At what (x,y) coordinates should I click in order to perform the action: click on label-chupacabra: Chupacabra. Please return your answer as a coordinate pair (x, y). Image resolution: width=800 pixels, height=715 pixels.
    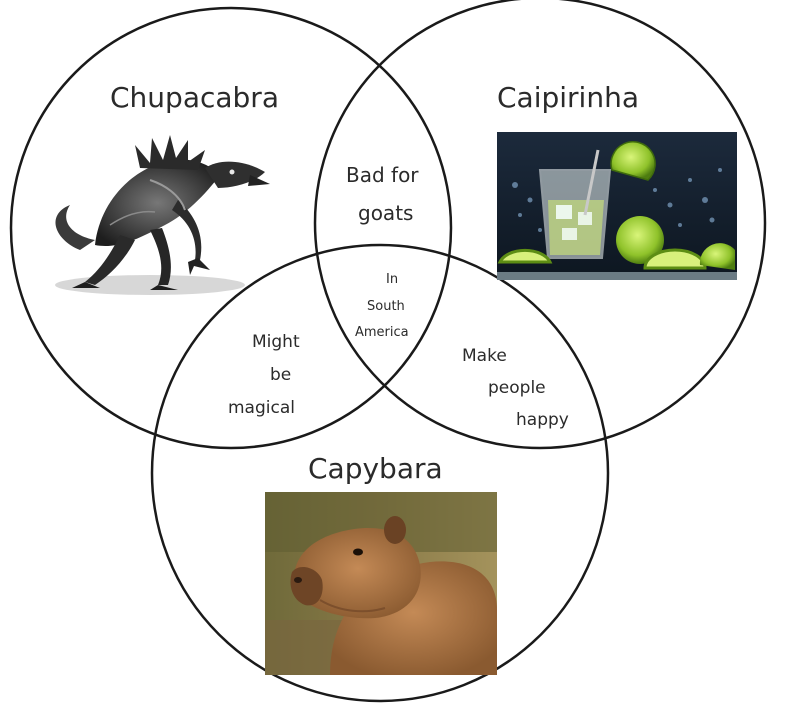
    Looking at the image, I should click on (194, 97).